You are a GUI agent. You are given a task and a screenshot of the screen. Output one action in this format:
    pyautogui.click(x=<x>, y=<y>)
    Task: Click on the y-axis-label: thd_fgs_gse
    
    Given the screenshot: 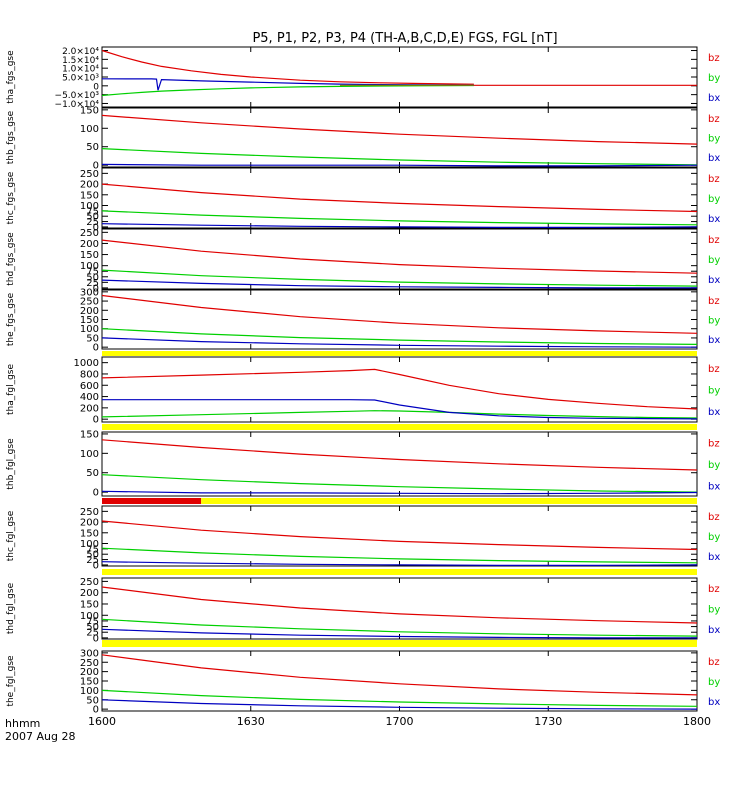 What is the action you would take?
    pyautogui.click(x=11, y=259)
    